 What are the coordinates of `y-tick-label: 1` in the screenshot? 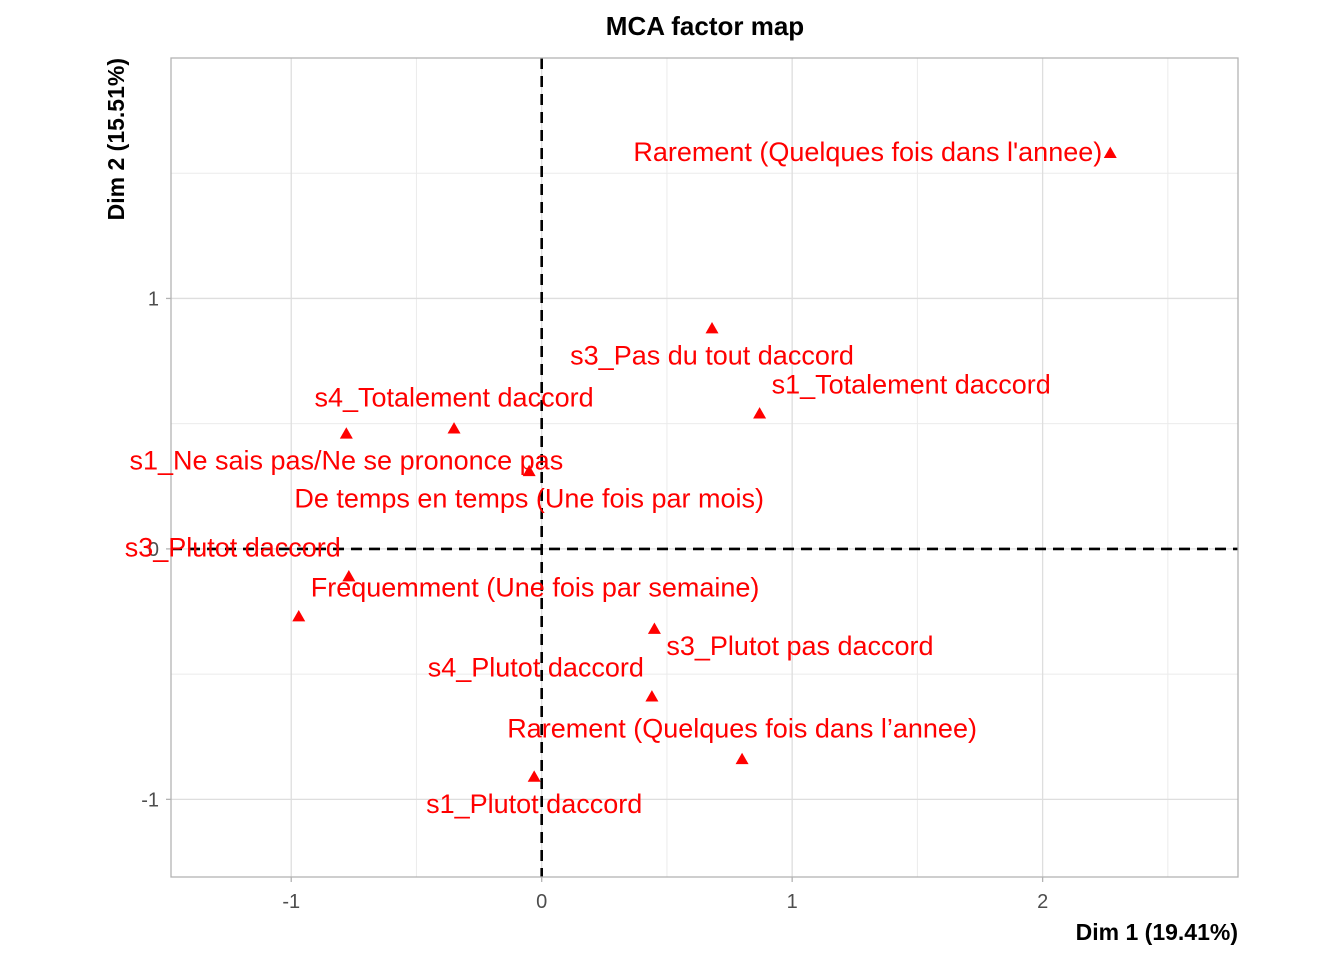 It's located at (153, 299).